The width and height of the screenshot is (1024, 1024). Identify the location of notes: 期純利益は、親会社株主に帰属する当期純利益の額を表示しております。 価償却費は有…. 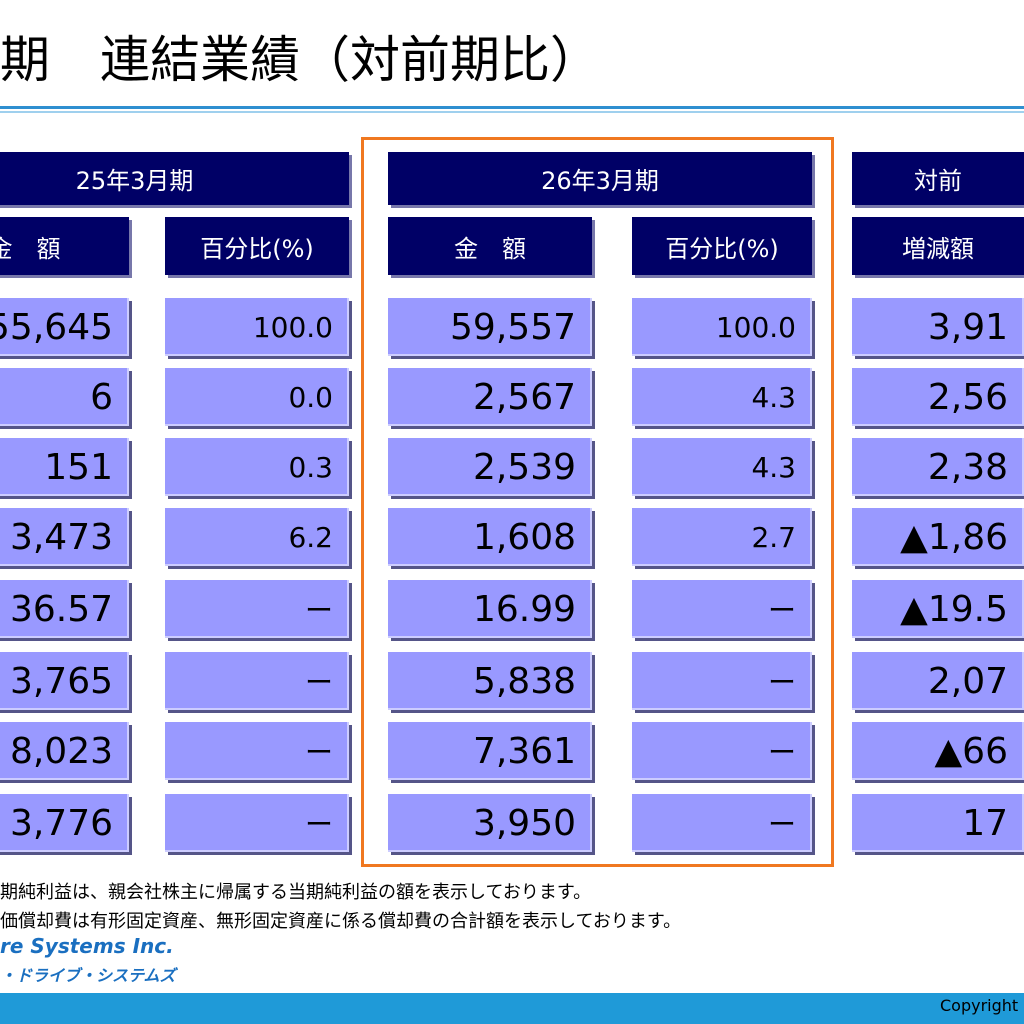
(340, 907).